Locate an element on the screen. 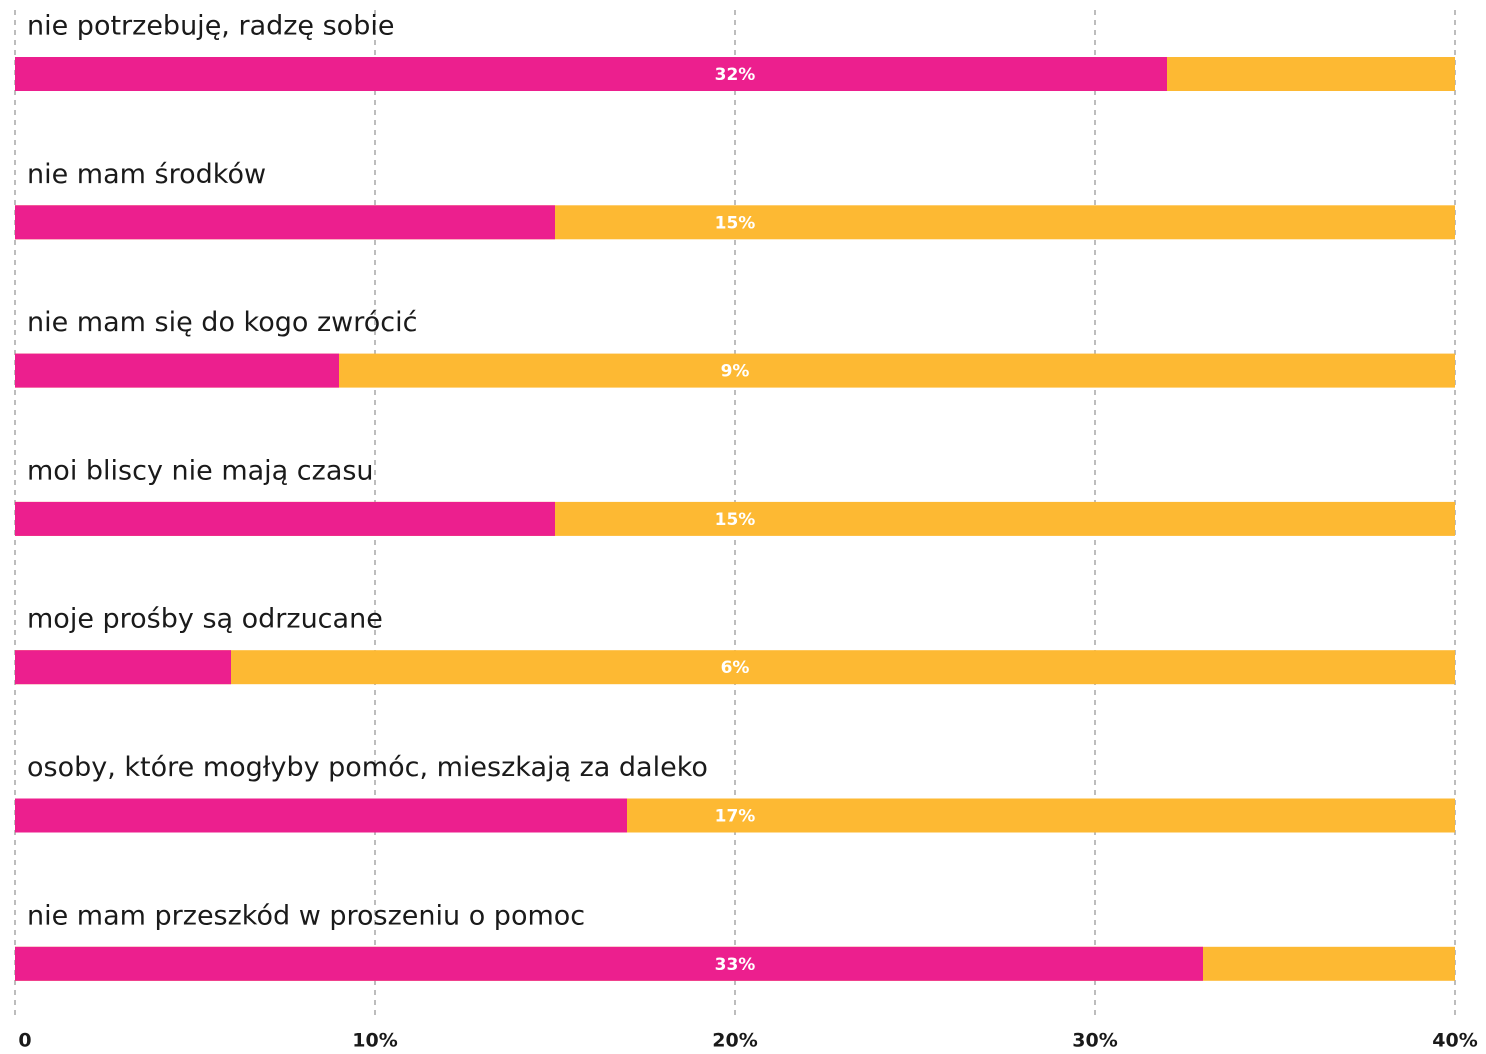 The height and width of the screenshot is (1054, 1486). category-label: nie mam środków is located at coordinates (146, 174).